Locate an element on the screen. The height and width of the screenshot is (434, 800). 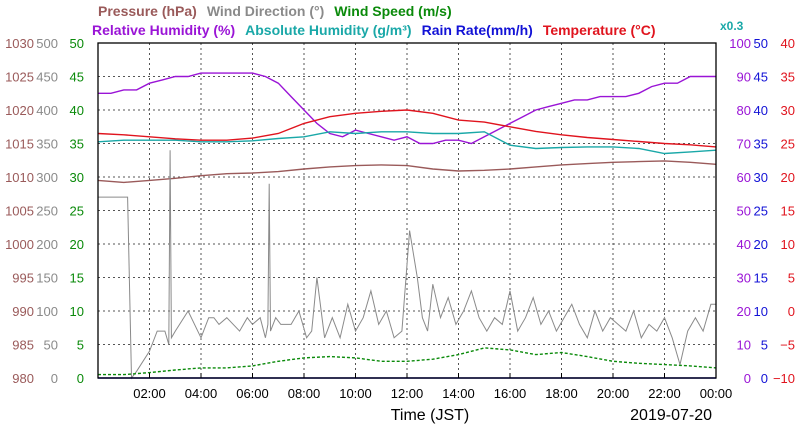
x-tick-label: 16:00 is located at coordinates (510, 393).